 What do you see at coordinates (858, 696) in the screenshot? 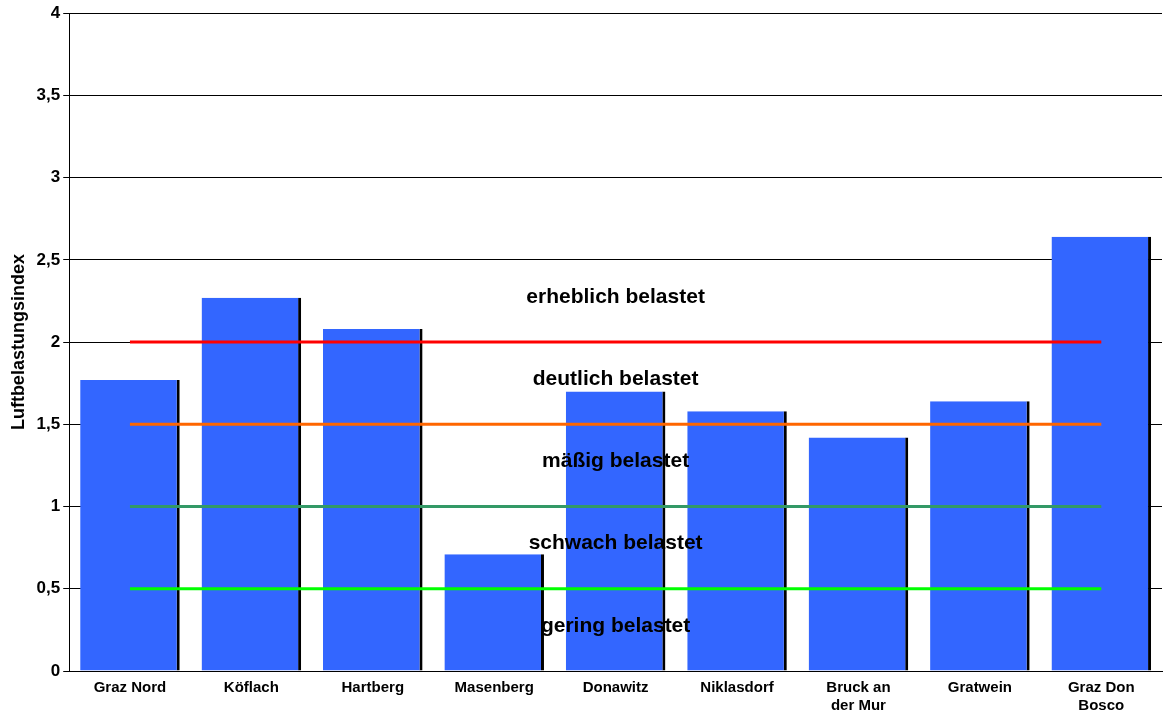
I see `x-tick-label: Bruck an der Mur` at bounding box center [858, 696].